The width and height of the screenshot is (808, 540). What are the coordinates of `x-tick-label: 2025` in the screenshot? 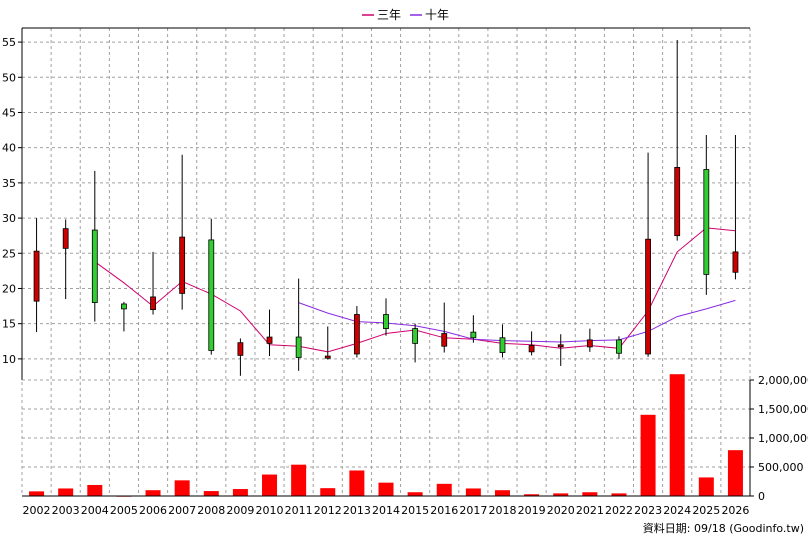 It's located at (706, 510).